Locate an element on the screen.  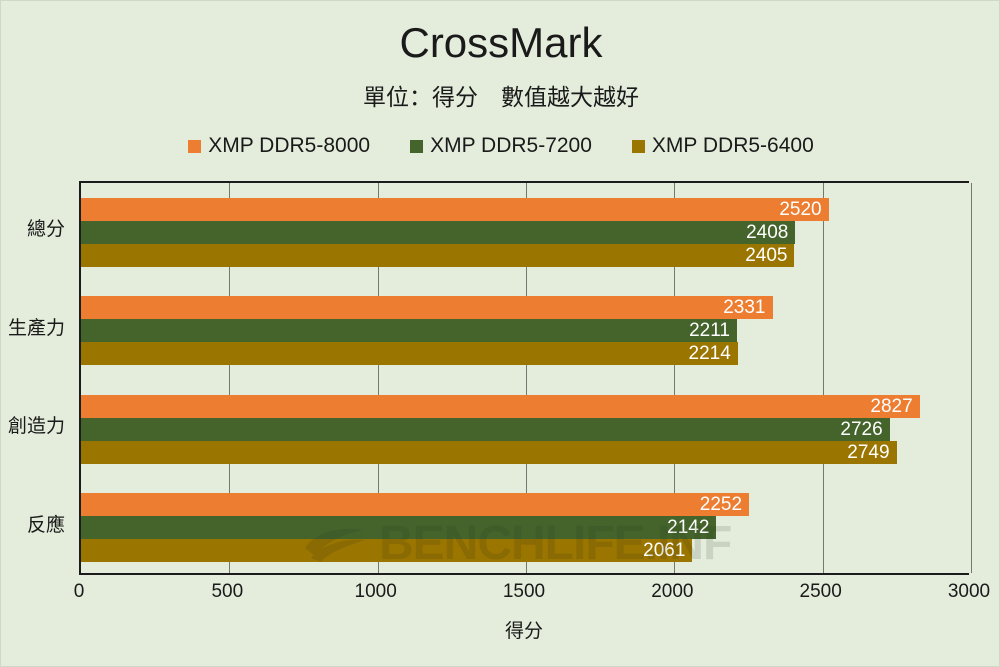
bar-group: 2520 2408 2405 is located at coordinates (525, 232).